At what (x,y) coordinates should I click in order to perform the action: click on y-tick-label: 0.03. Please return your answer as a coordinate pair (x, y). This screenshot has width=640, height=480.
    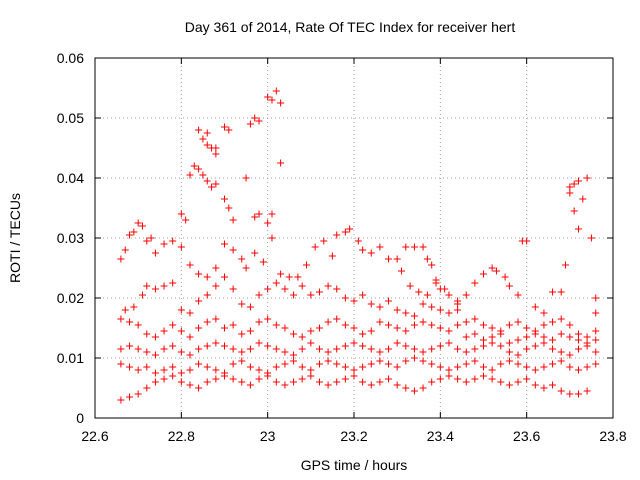
    Looking at the image, I should click on (70, 238).